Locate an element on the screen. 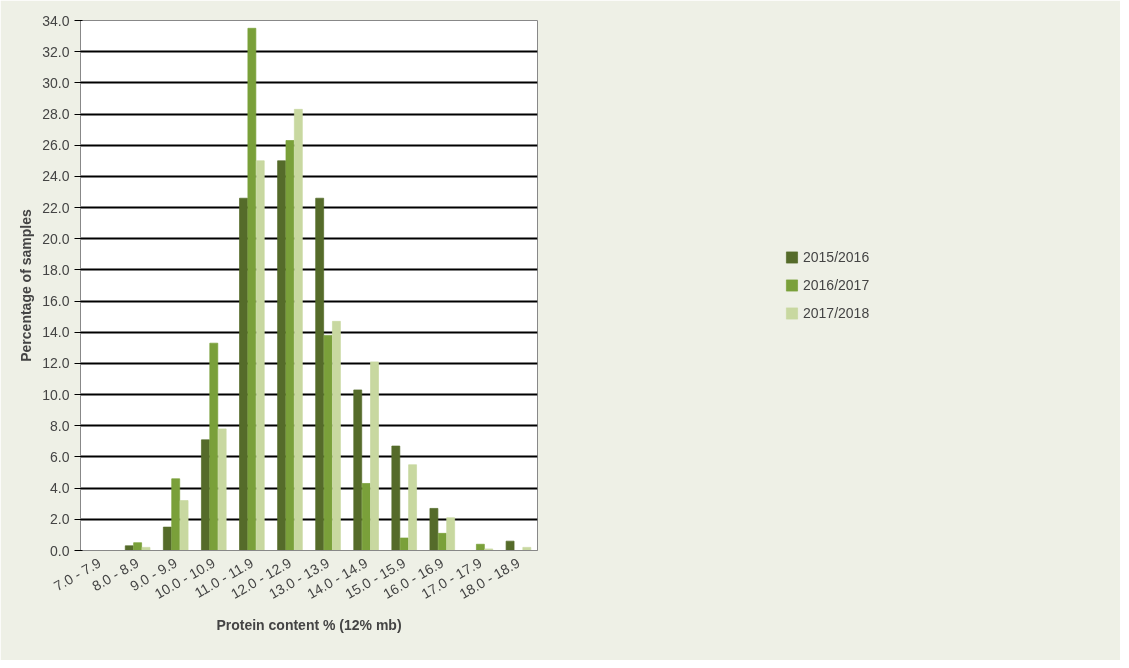 The width and height of the screenshot is (1129, 668). legend-label: 2015/2016 is located at coordinates (837, 257).